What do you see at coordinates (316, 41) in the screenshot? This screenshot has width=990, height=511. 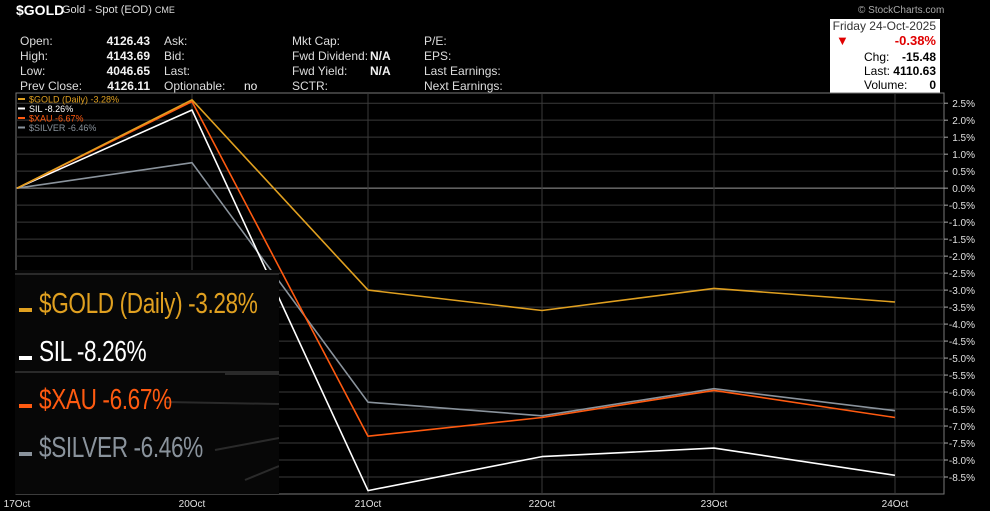 I see `mid2-label-0: Mkt Cap:` at bounding box center [316, 41].